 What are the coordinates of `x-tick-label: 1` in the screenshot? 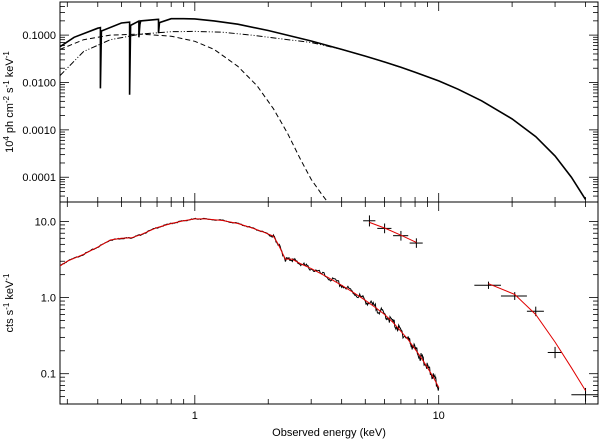 It's located at (195, 416).